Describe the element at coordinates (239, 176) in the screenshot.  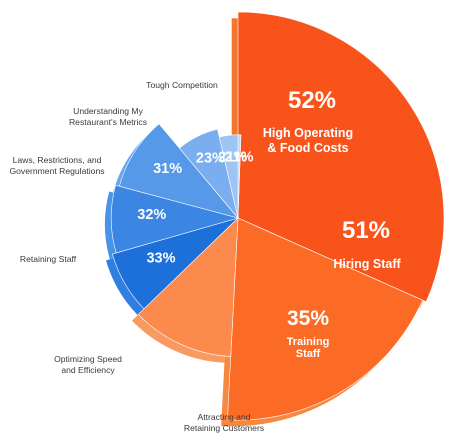
I see `slice-tough-competition` at that location.